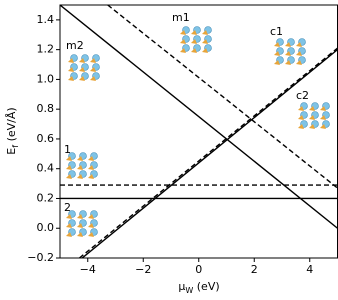 The width and height of the screenshot is (338, 300). What do you see at coordinates (181, 17) in the screenshot?
I see `annotation: m1` at bounding box center [181, 17].